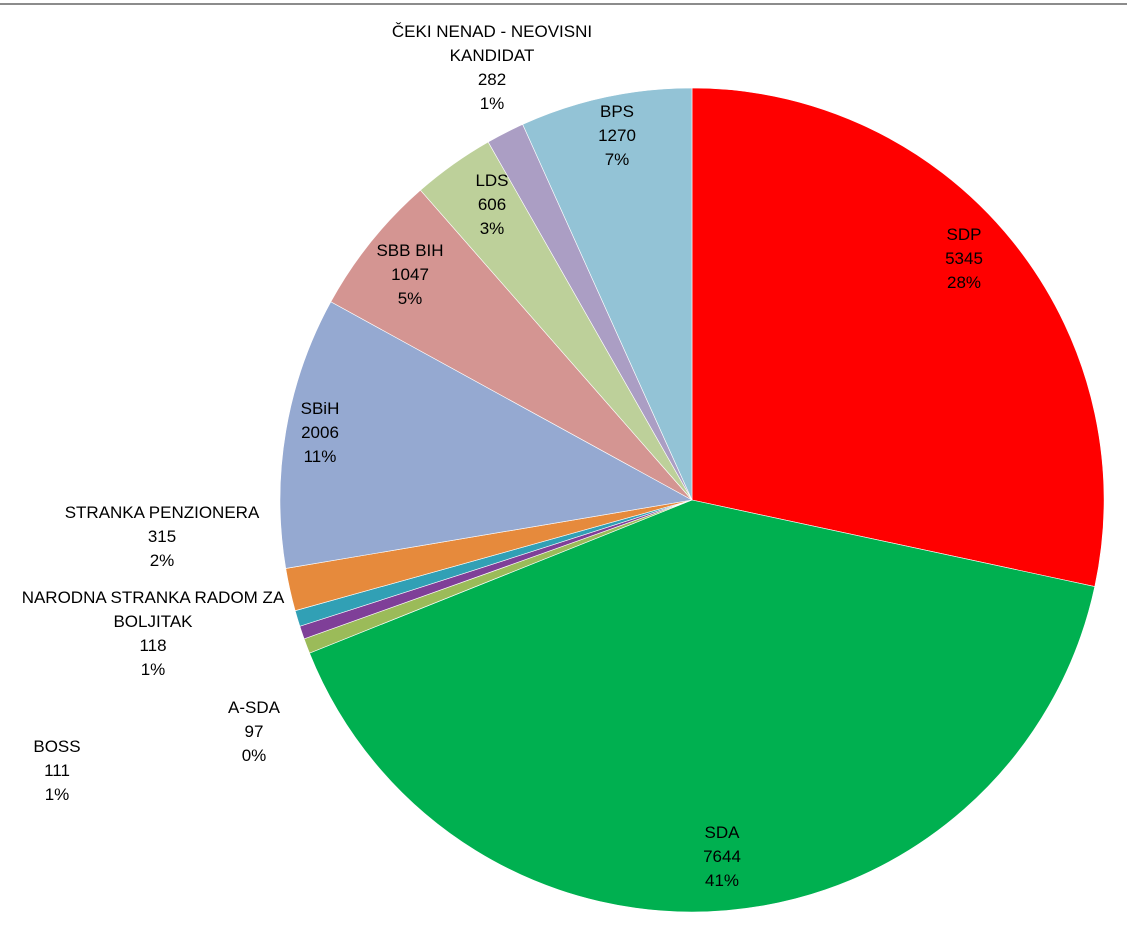 This screenshot has width=1127, height=934. I want to click on label-value: 1270, so click(617, 135).